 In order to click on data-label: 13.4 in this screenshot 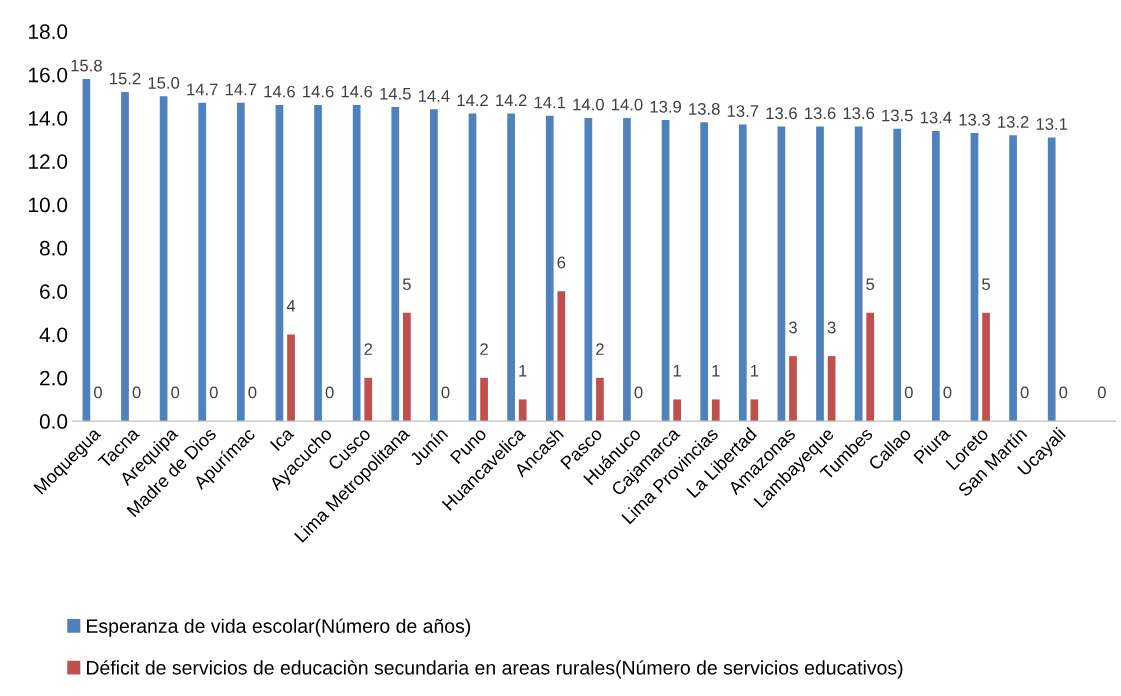, I will do `click(936, 117)`.